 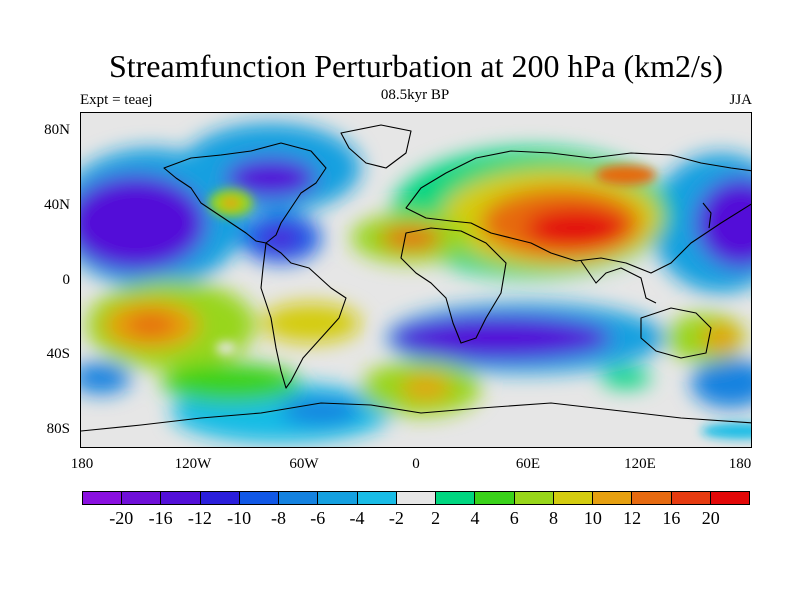 What do you see at coordinates (199, 518) in the screenshot?
I see `colorbar-tick-label: -12` at bounding box center [199, 518].